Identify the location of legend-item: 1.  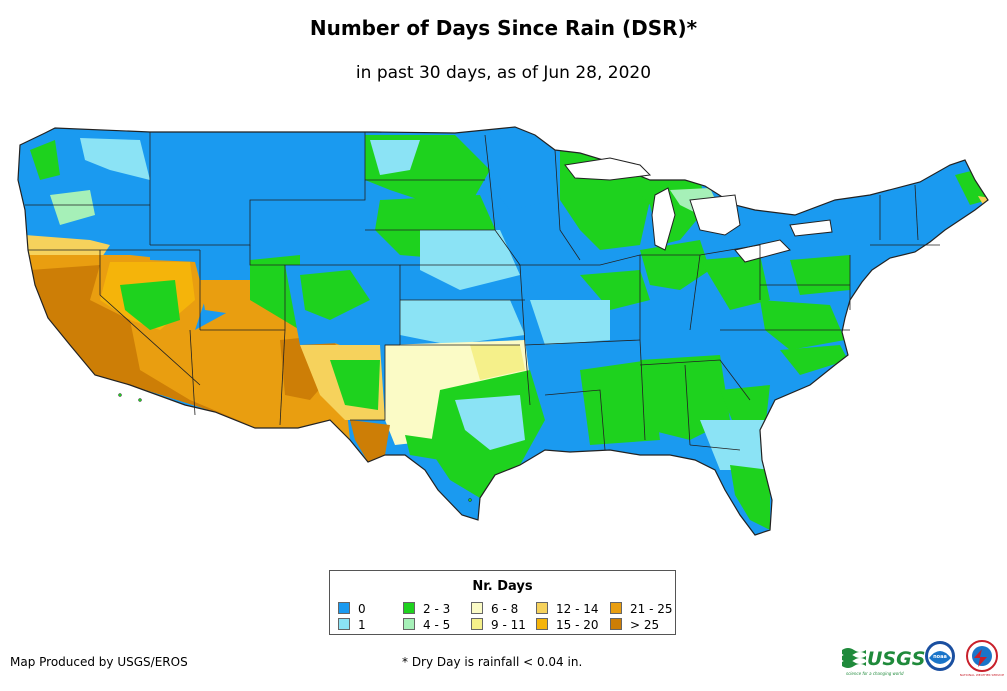
(352, 625).